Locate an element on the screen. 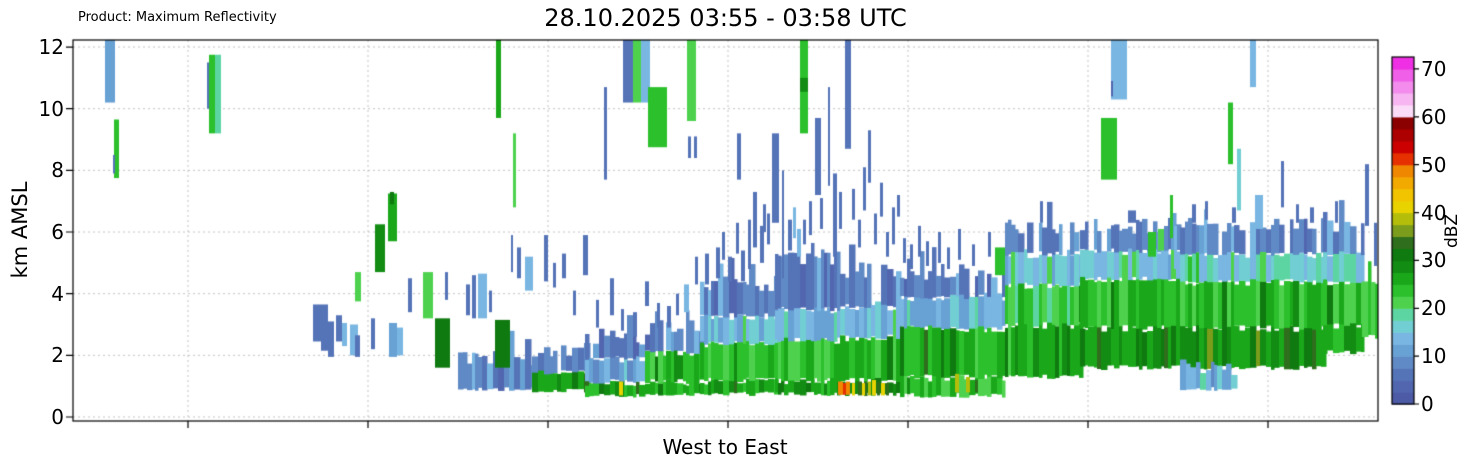 Image resolution: width=1482 pixels, height=470 pixels. y-tick-label: 8 is located at coordinates (57, 170).